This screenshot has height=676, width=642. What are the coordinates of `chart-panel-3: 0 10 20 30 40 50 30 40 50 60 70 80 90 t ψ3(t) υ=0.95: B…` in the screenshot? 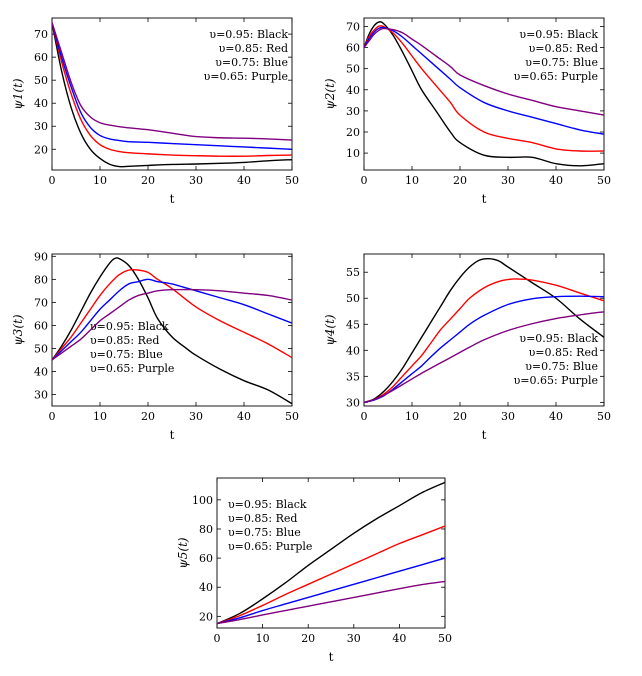 It's located at (155, 346).